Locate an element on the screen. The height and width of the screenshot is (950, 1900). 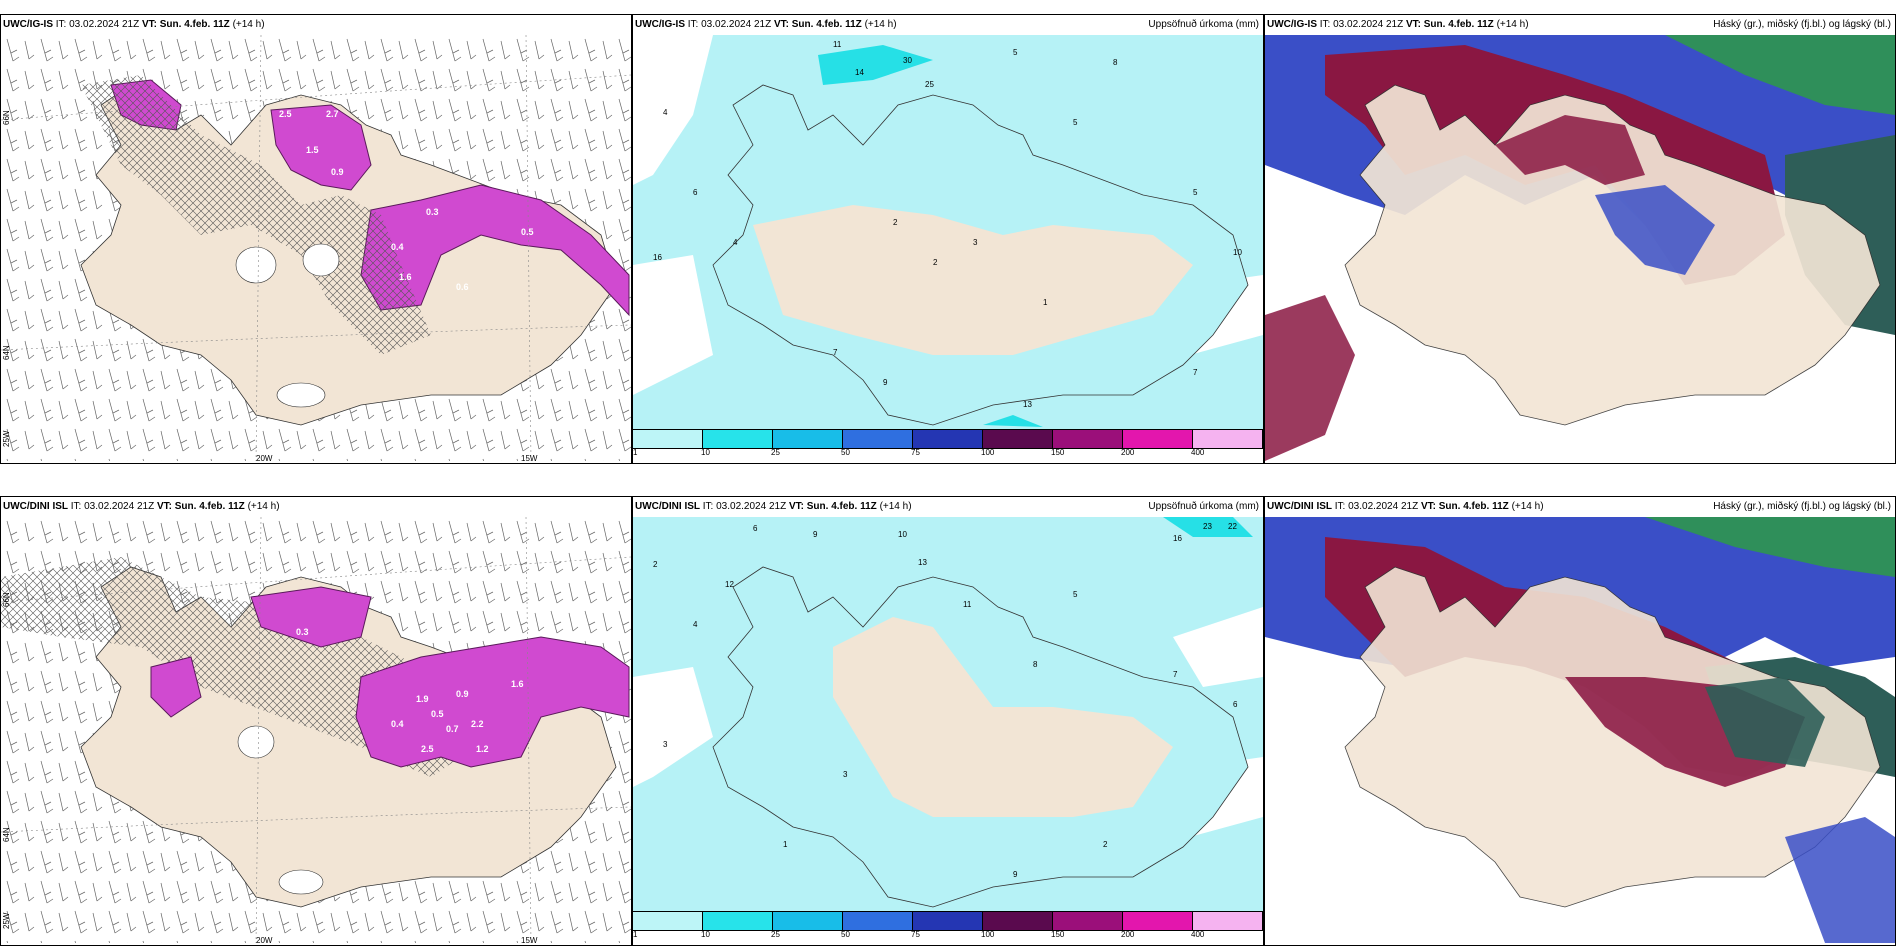
svg-text: 22 is located at coordinates (1232, 526).